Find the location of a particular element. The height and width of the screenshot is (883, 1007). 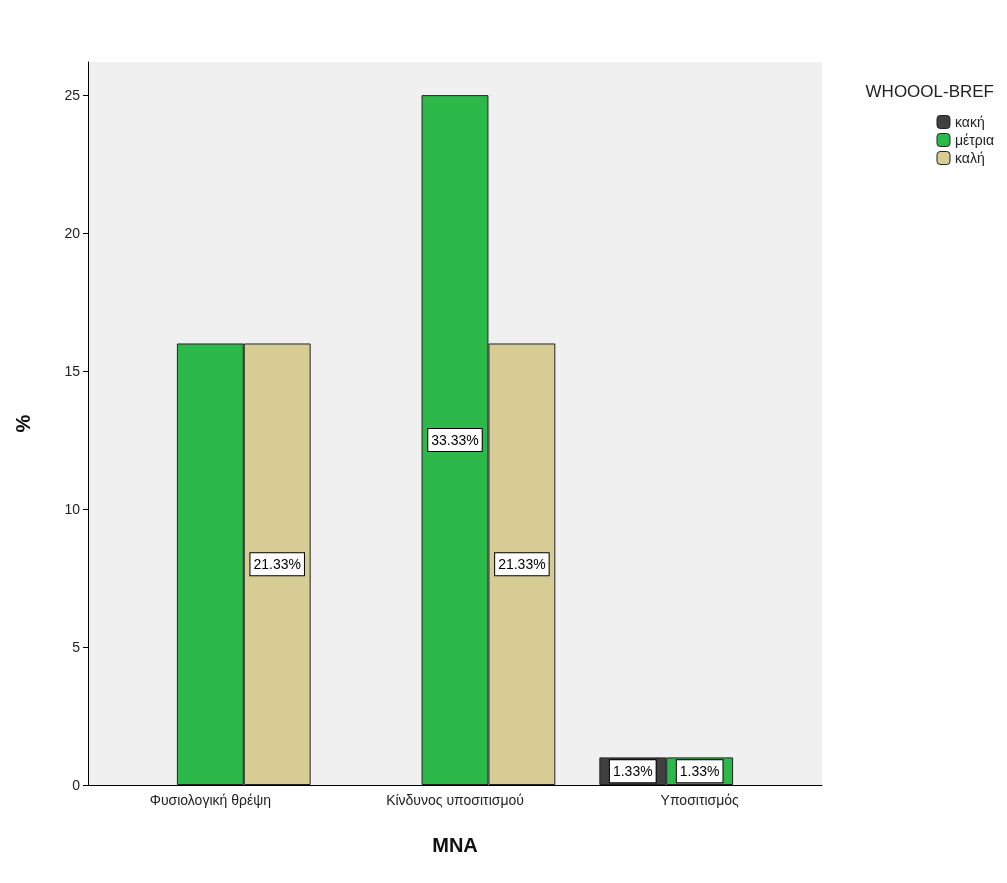

y-tick-label: 5 is located at coordinates (76, 647).